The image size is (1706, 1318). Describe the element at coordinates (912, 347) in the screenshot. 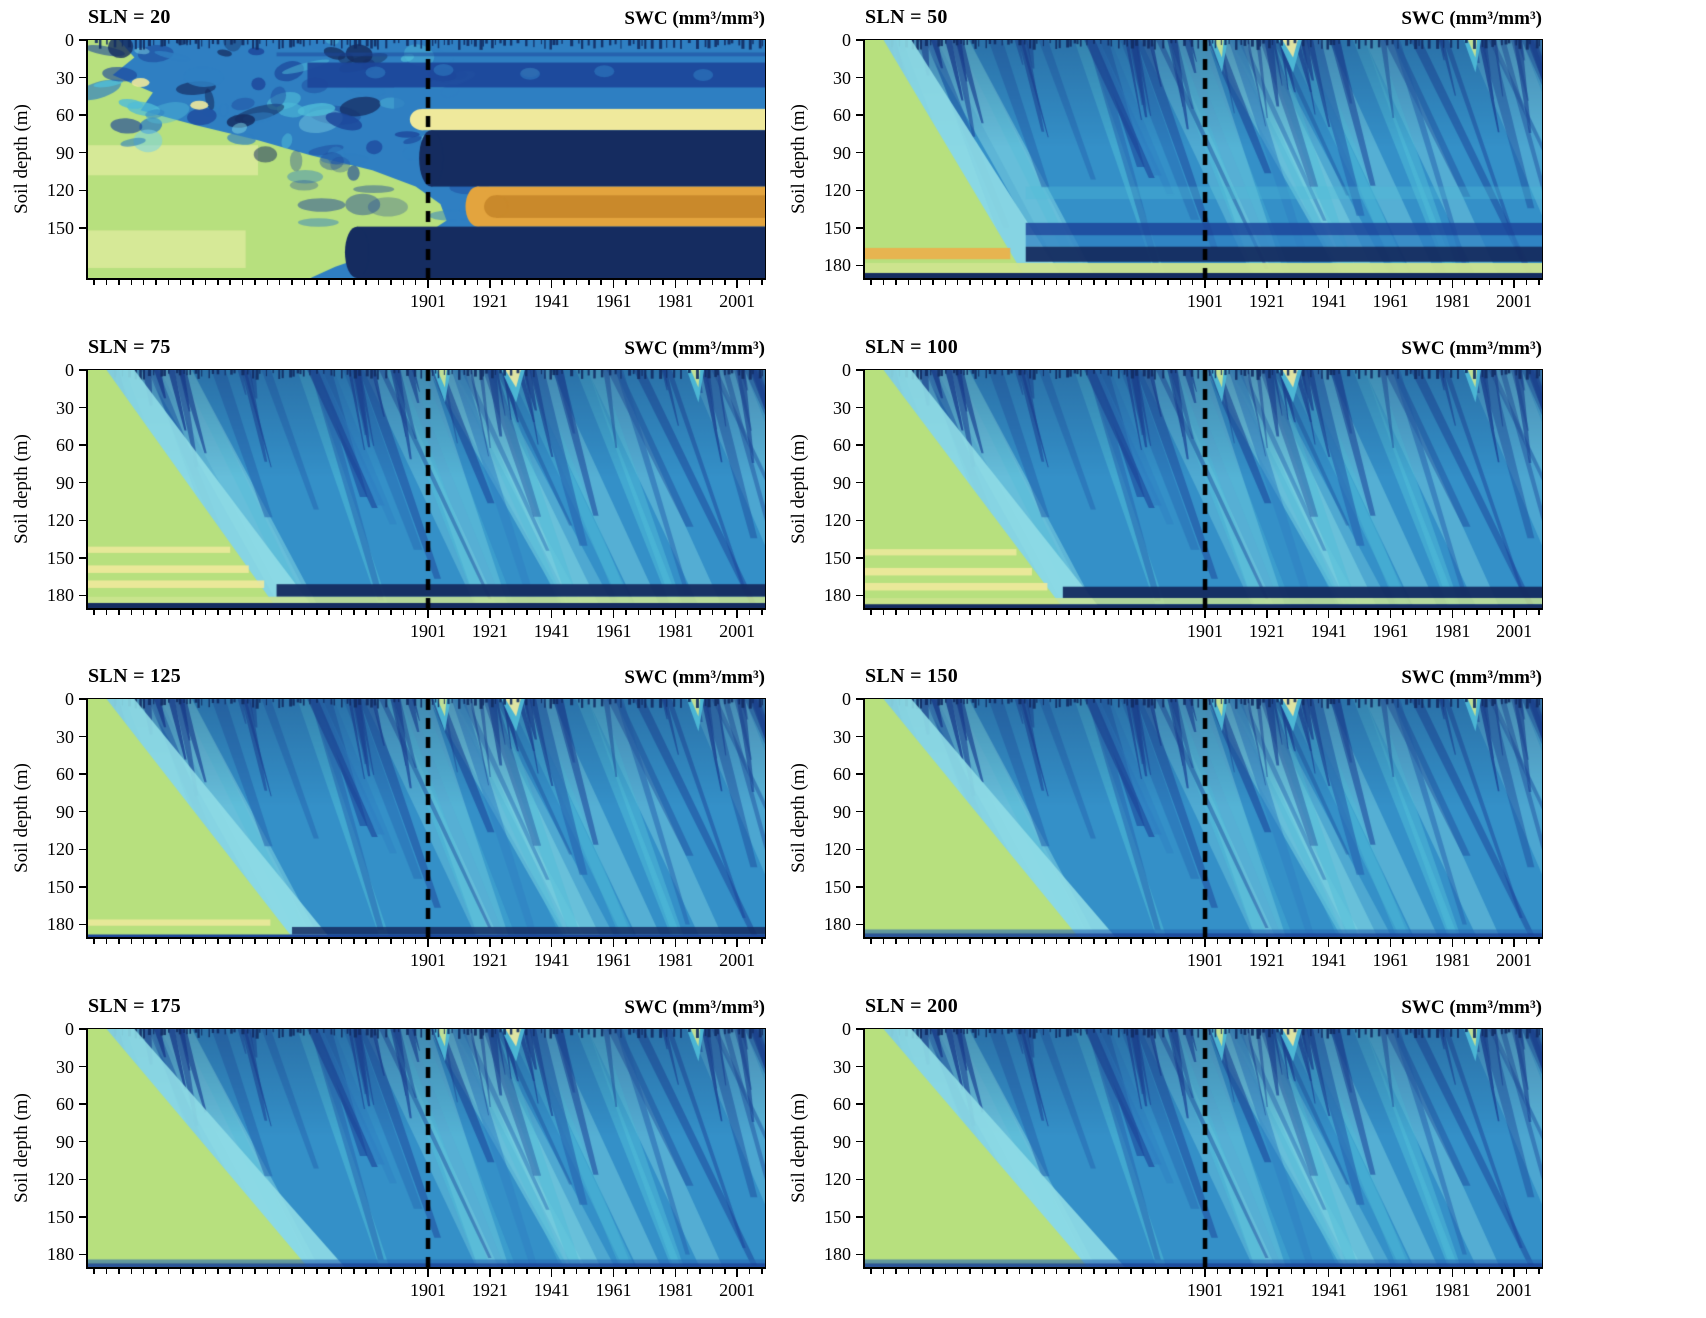

I see `panel-sln-label: SLN = 100` at that location.